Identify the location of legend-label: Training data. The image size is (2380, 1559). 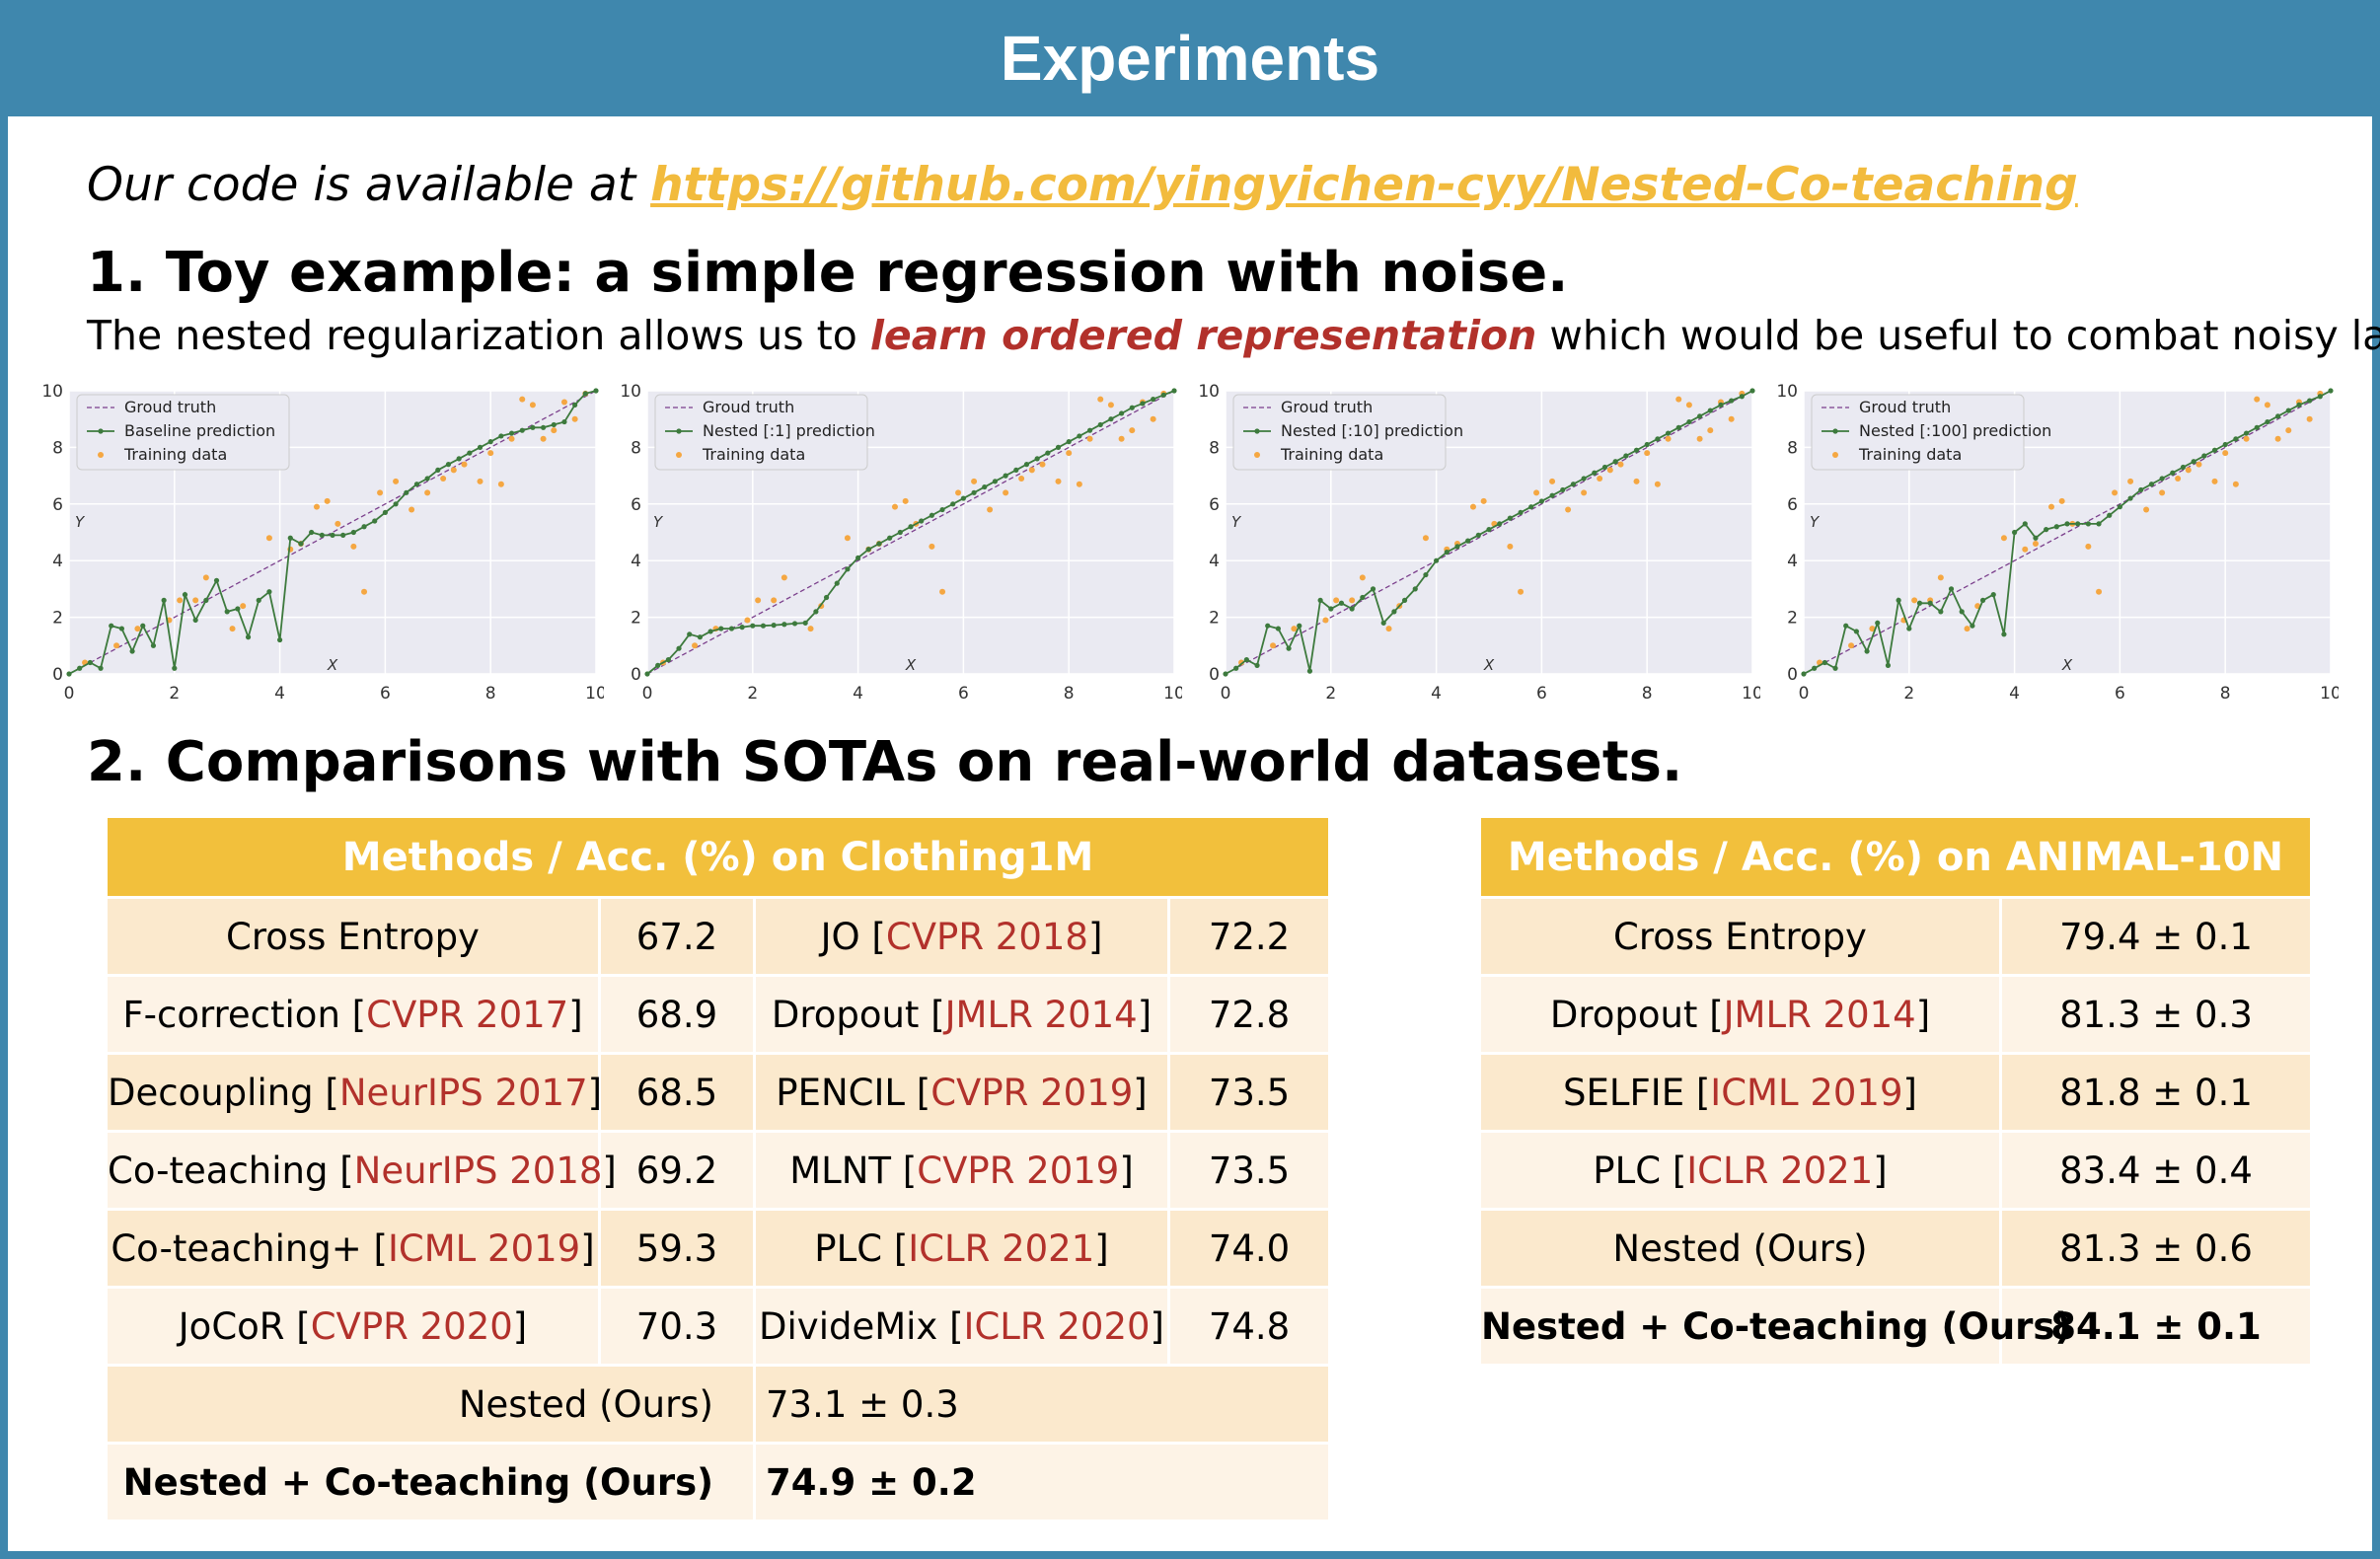
(175, 454).